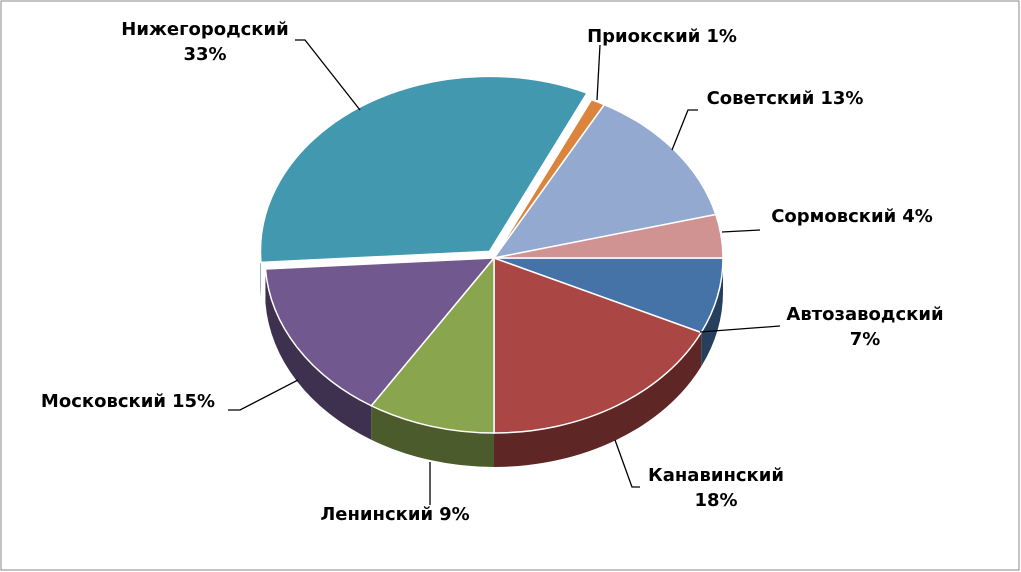  I want to click on data-label: Приокский 1%, so click(662, 36).